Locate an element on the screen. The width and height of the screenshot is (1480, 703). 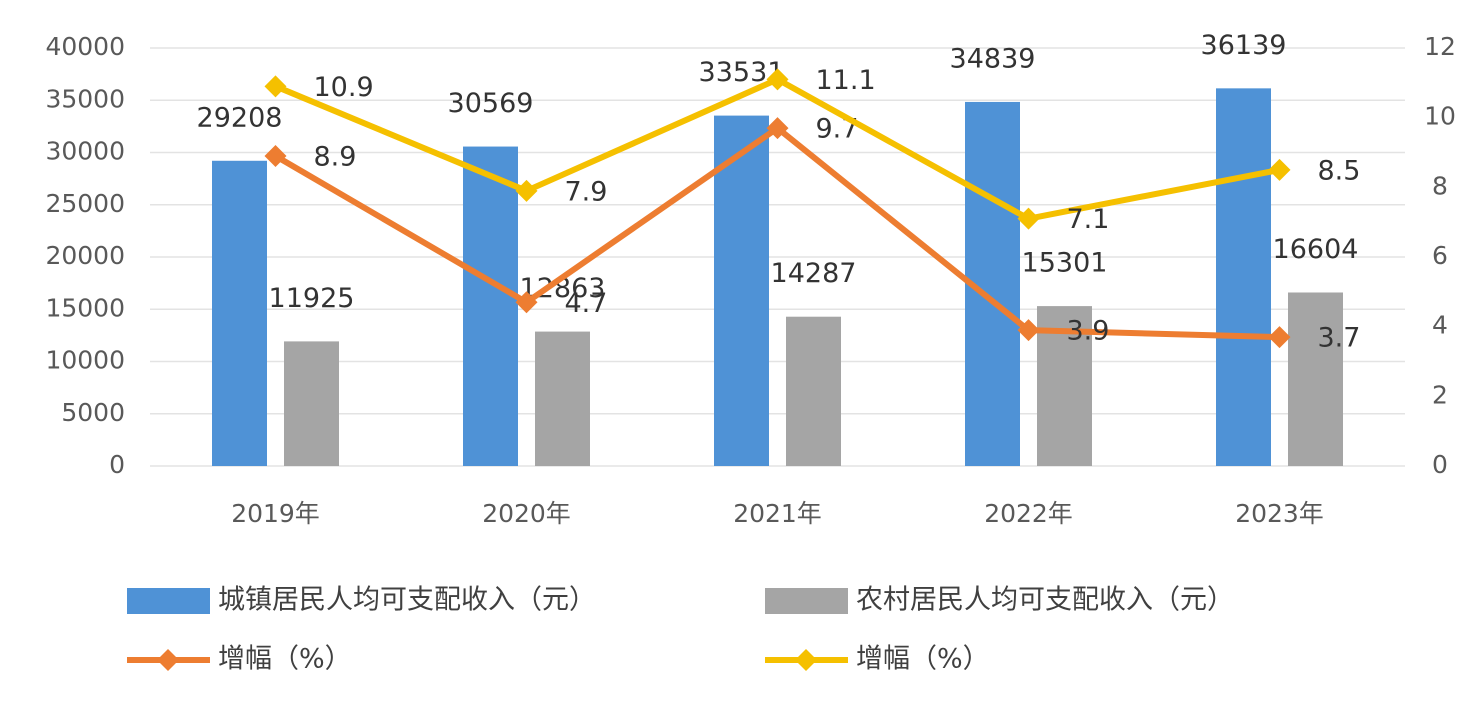
data-label: 8.9 is located at coordinates (335, 156).